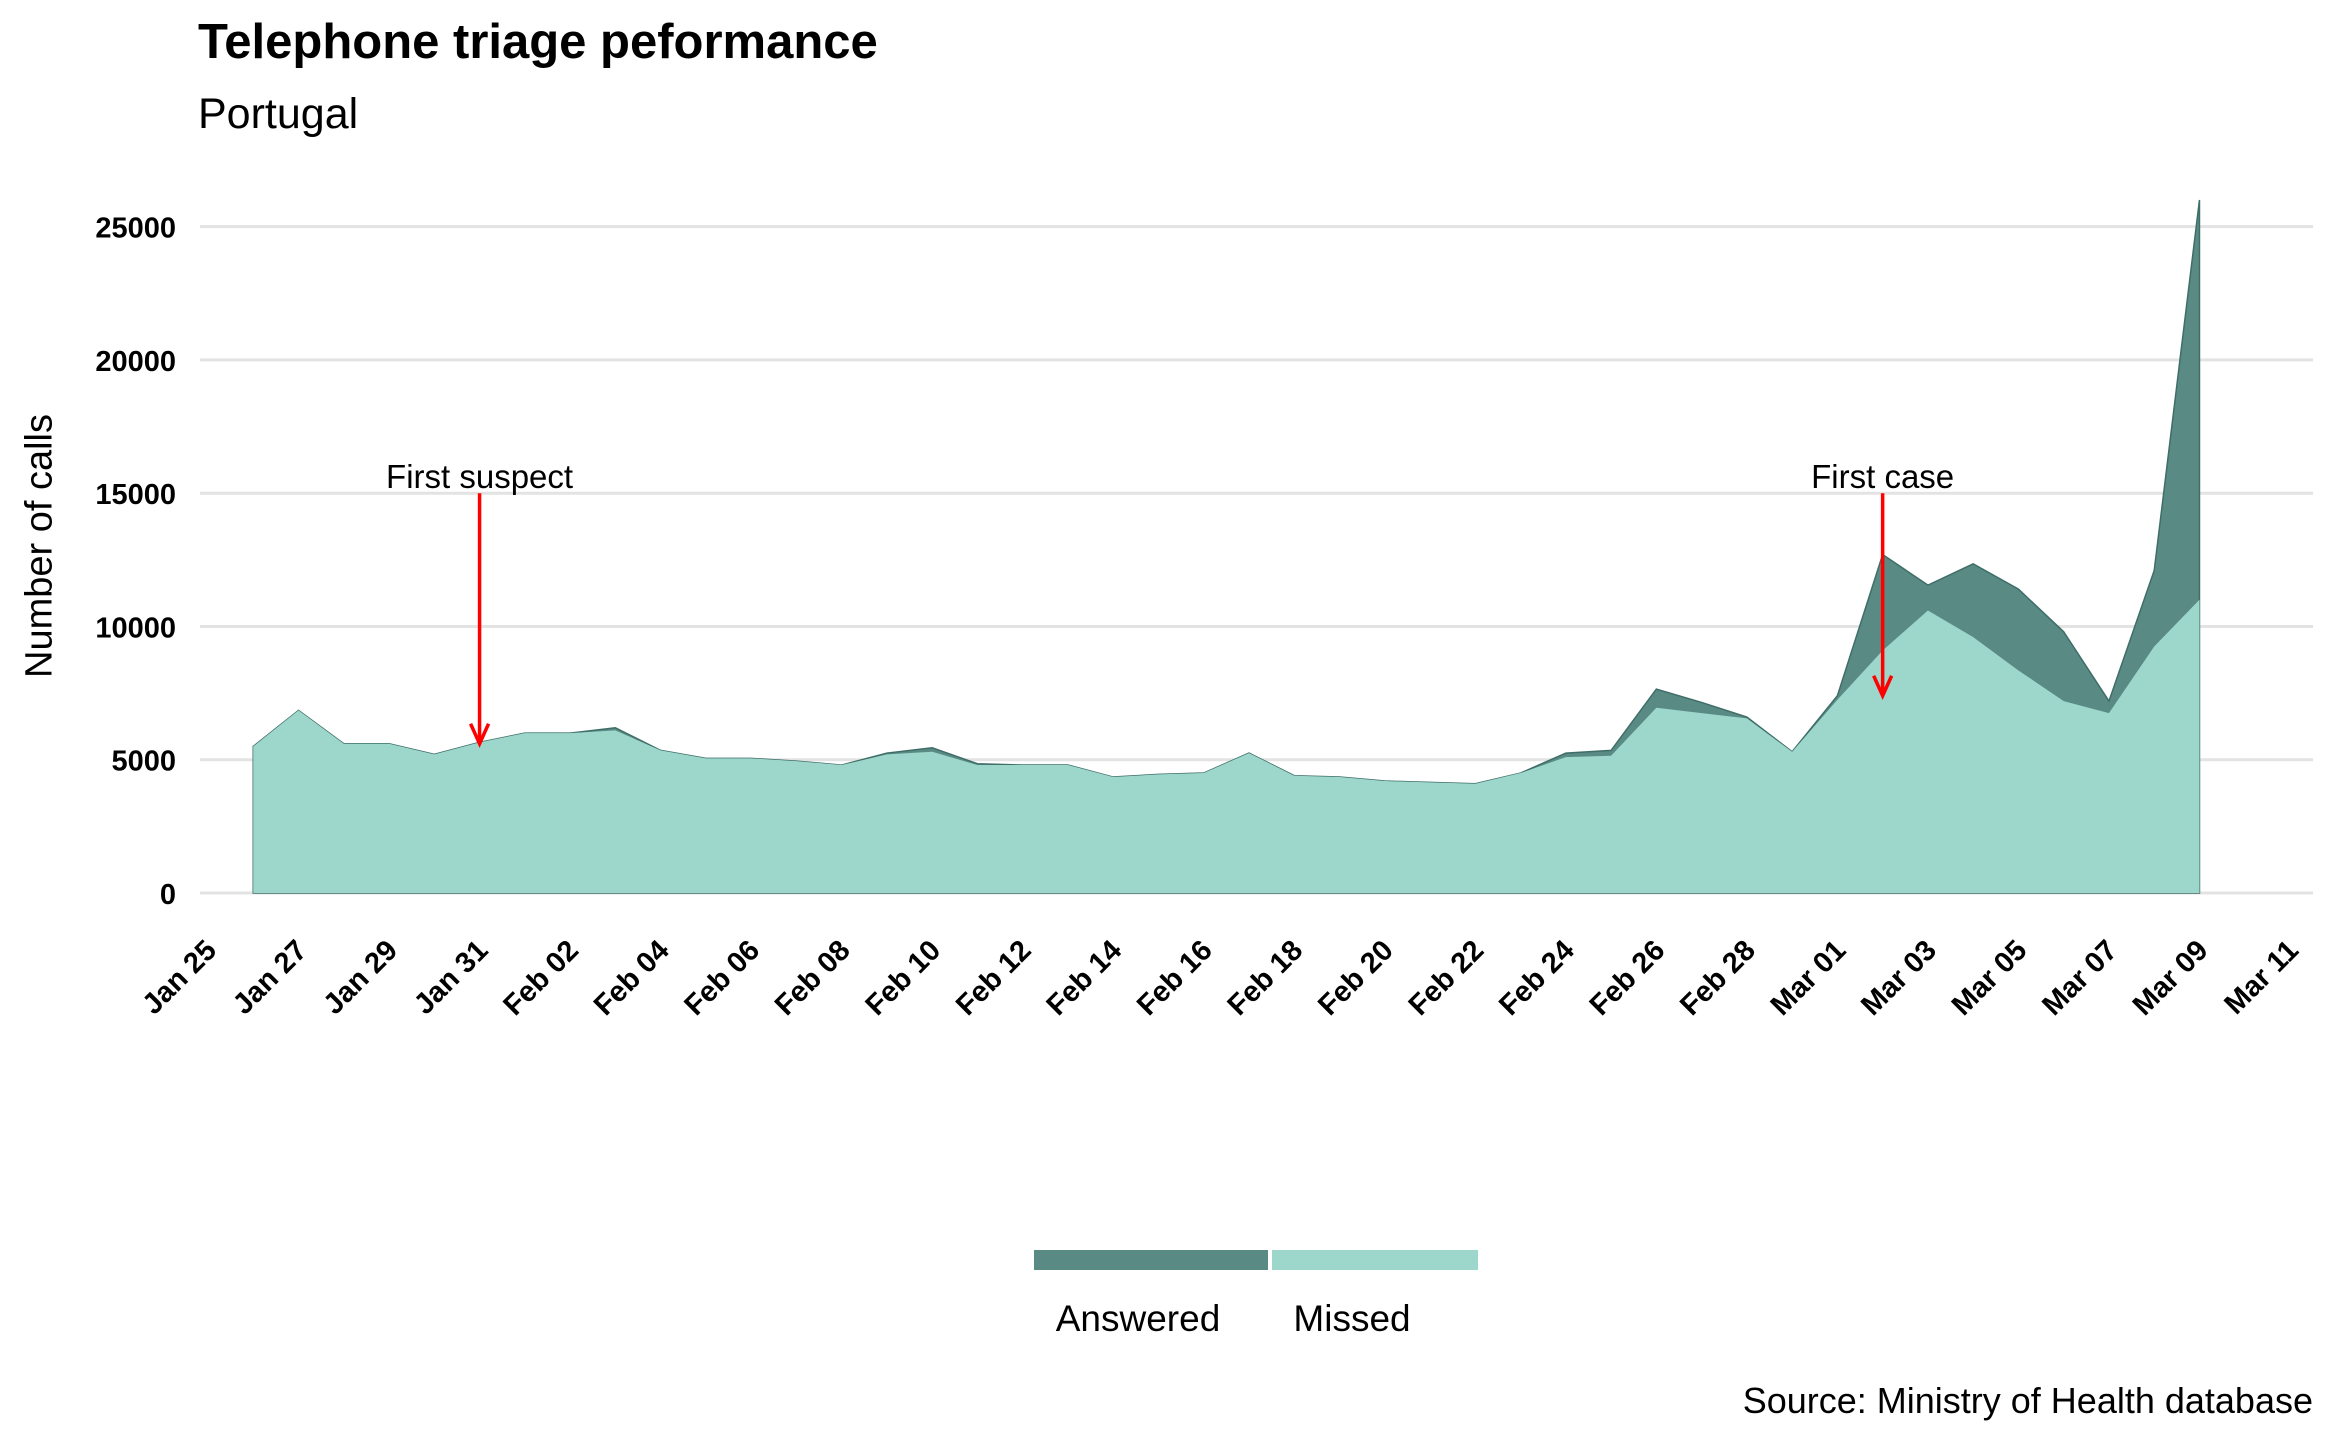  Describe the element at coordinates (1085, 978) in the screenshot. I see `x-tick-label: Feb 14` at that location.